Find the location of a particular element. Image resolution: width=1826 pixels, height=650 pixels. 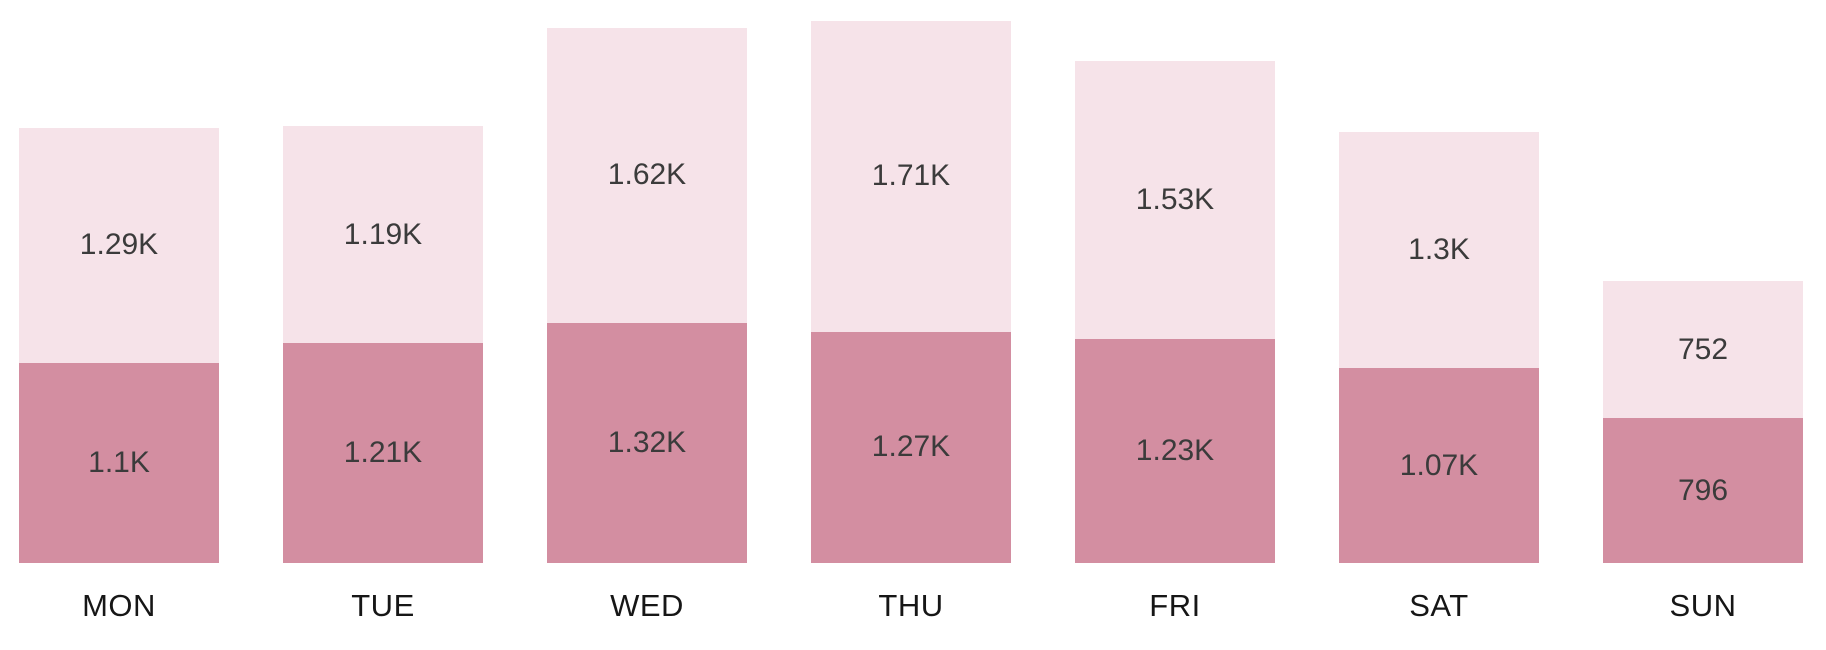

value-label: 1.21K is located at coordinates (383, 452).